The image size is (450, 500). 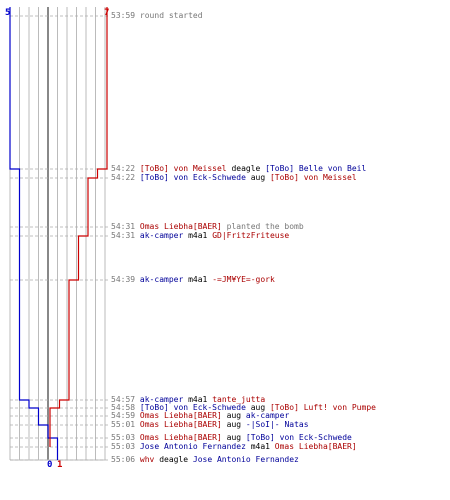 What do you see at coordinates (123, 399) in the screenshot?
I see `event-time: 54:57` at bounding box center [123, 399].